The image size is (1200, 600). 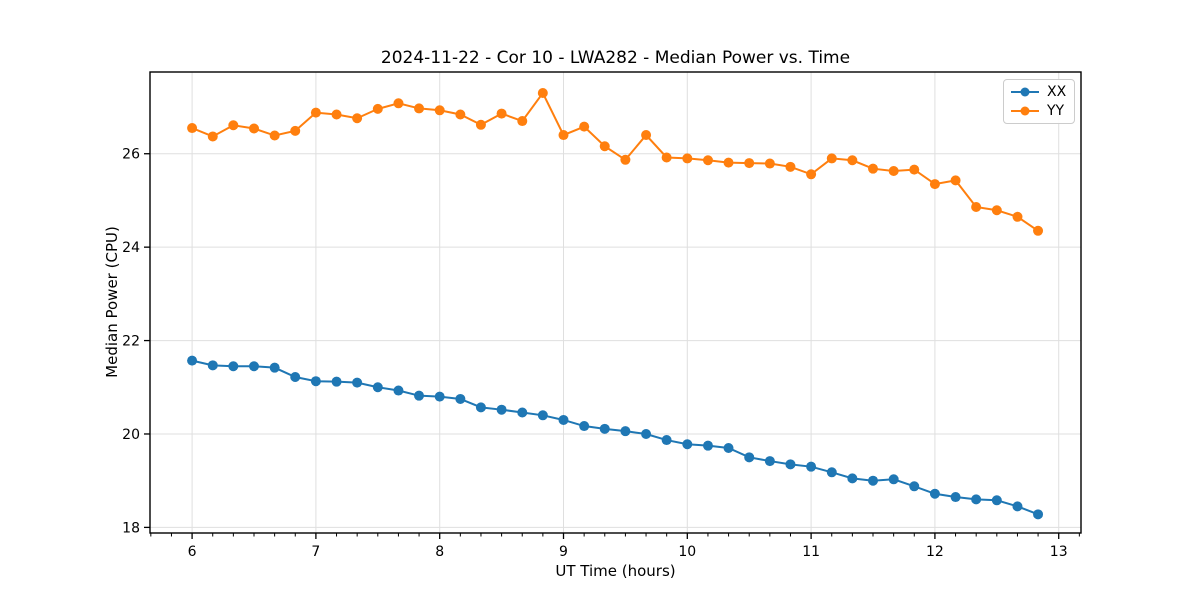 I want to click on legend-item-xx: XX, so click(x=1040, y=92).